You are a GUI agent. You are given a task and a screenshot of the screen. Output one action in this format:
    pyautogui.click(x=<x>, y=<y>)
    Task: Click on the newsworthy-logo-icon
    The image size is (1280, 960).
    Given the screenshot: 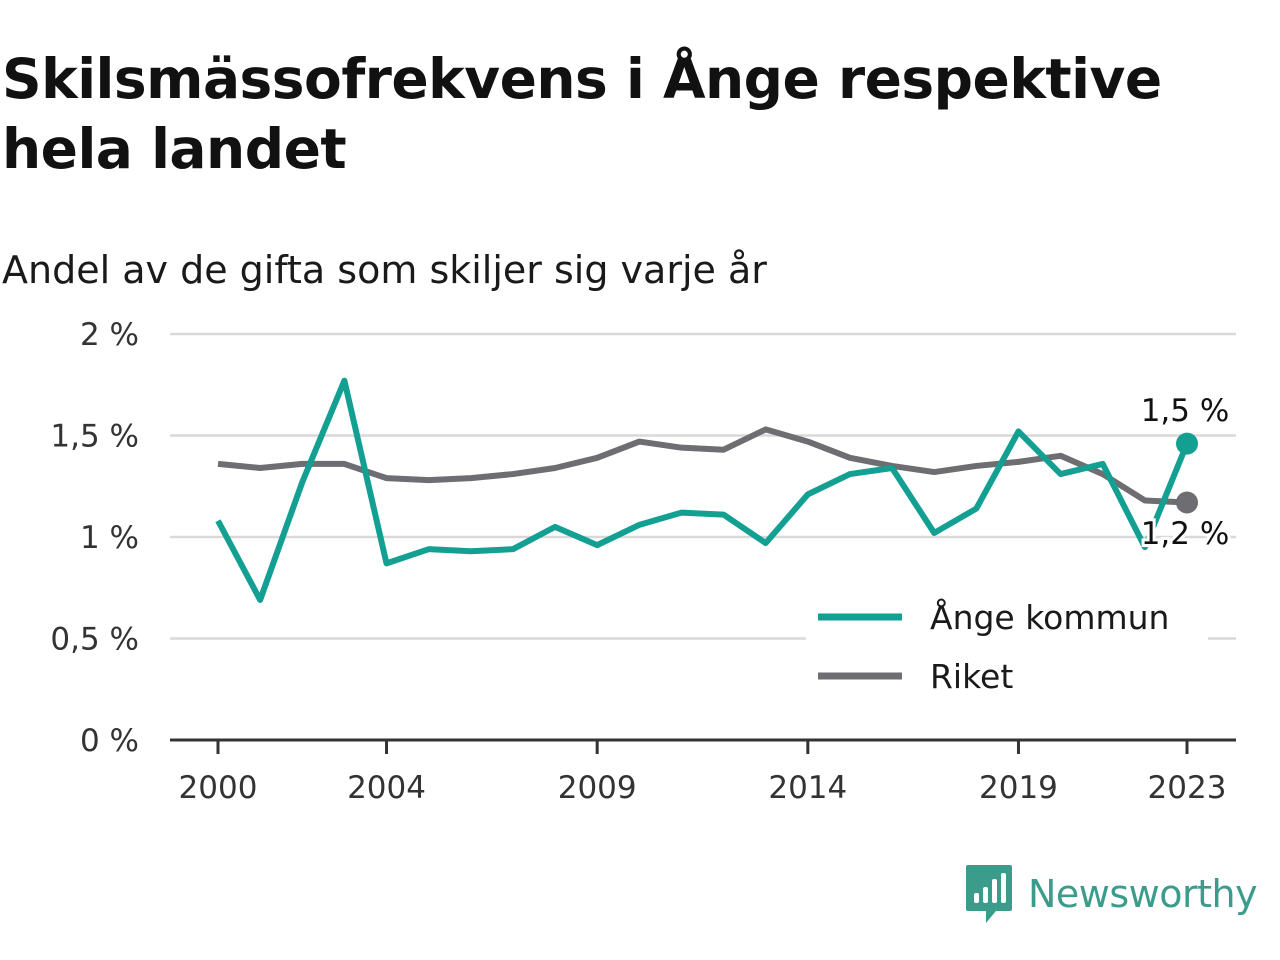 What is the action you would take?
    pyautogui.click(x=989, y=894)
    